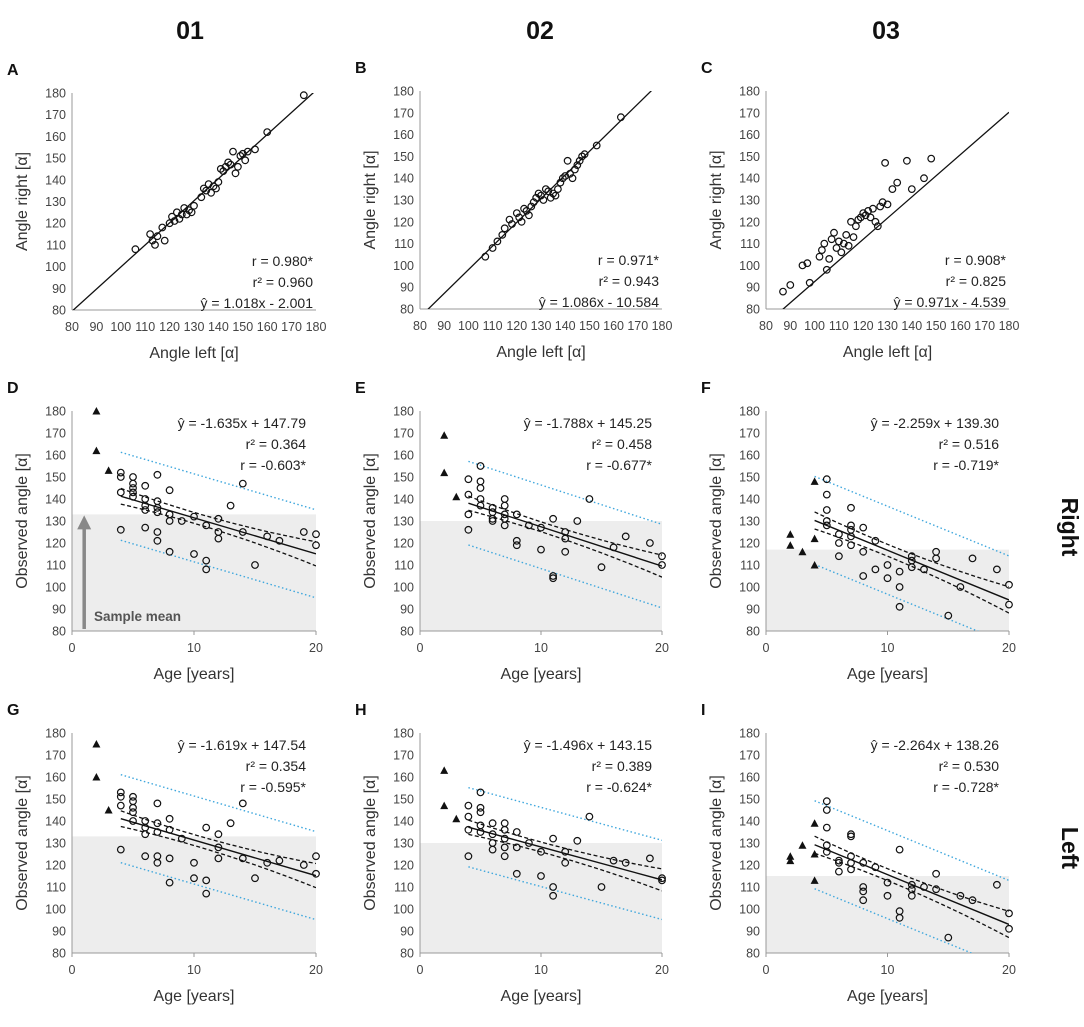 The width and height of the screenshot is (1084, 1027). Describe the element at coordinates (814, 326) in the screenshot. I see `x-tick-label: 100` at that location.